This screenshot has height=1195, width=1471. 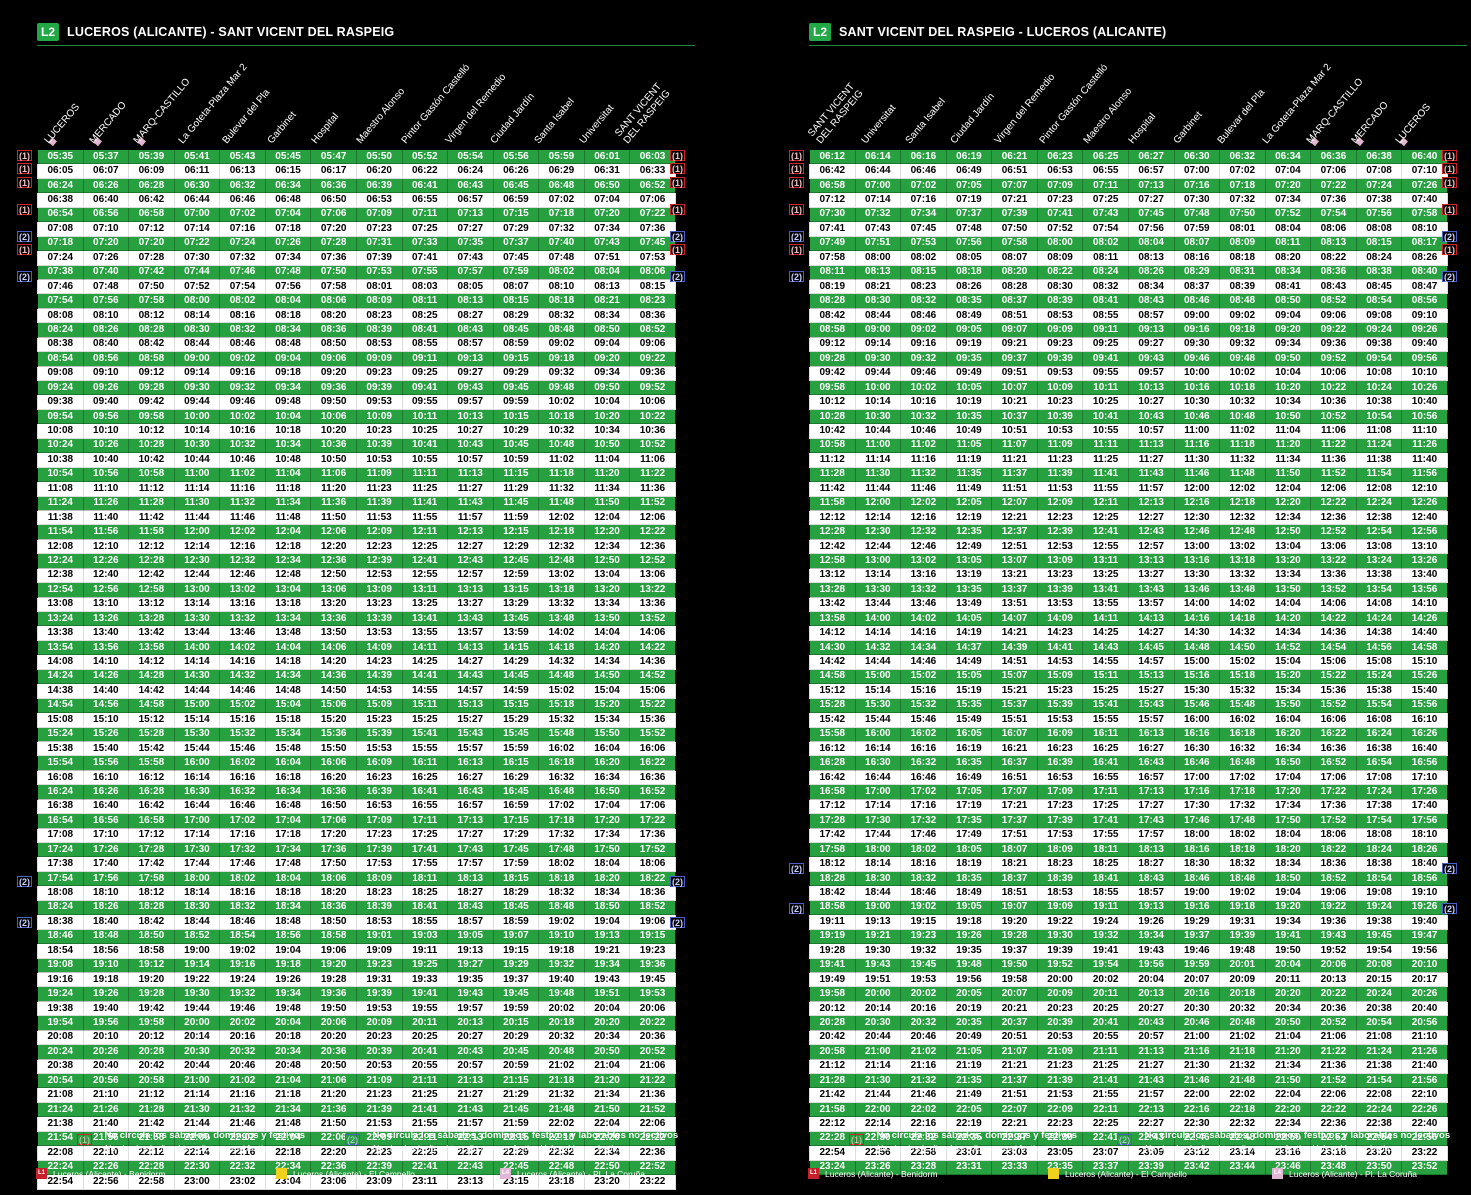 I want to click on time-cell: 18:57, so click(x=470, y=922).